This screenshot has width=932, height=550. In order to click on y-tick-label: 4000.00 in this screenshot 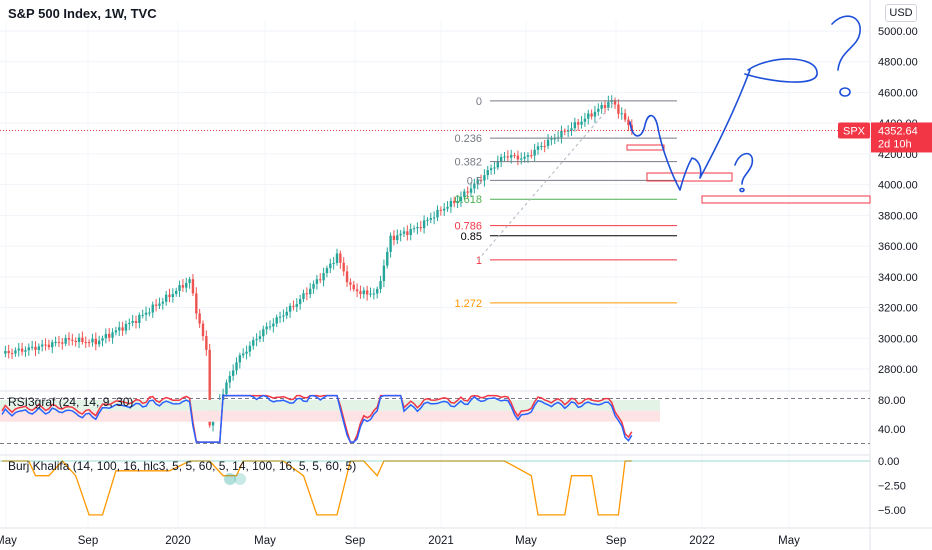, I will do `click(898, 186)`.